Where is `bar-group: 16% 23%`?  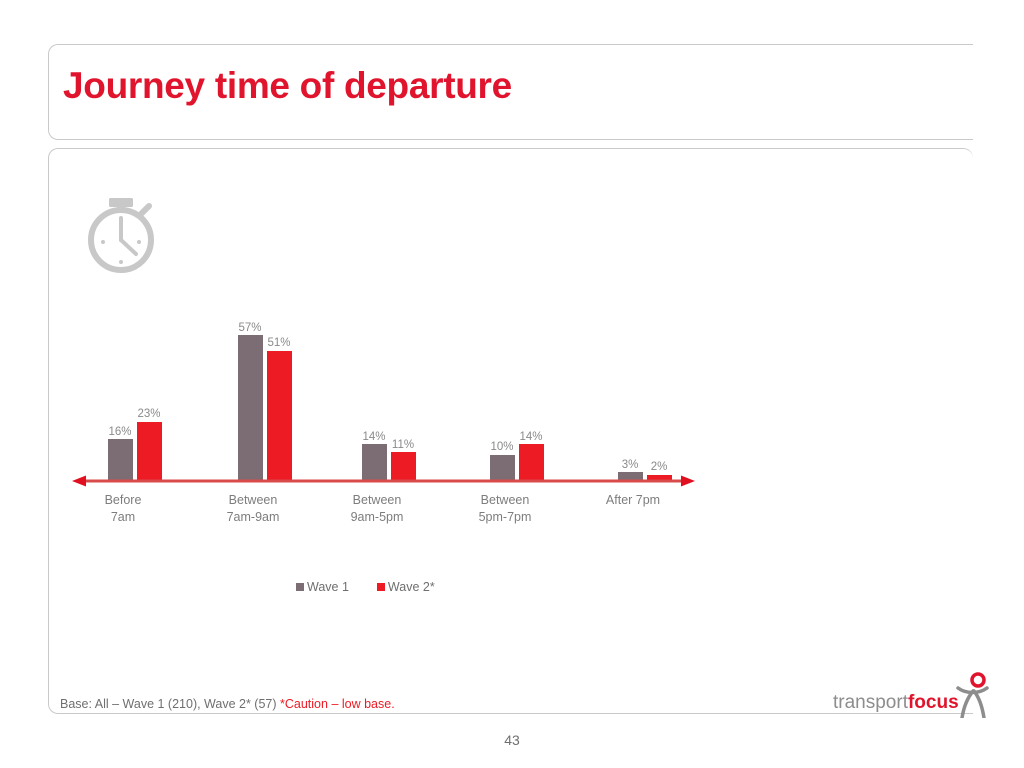 bar-group: 16% 23% is located at coordinates (123, 390).